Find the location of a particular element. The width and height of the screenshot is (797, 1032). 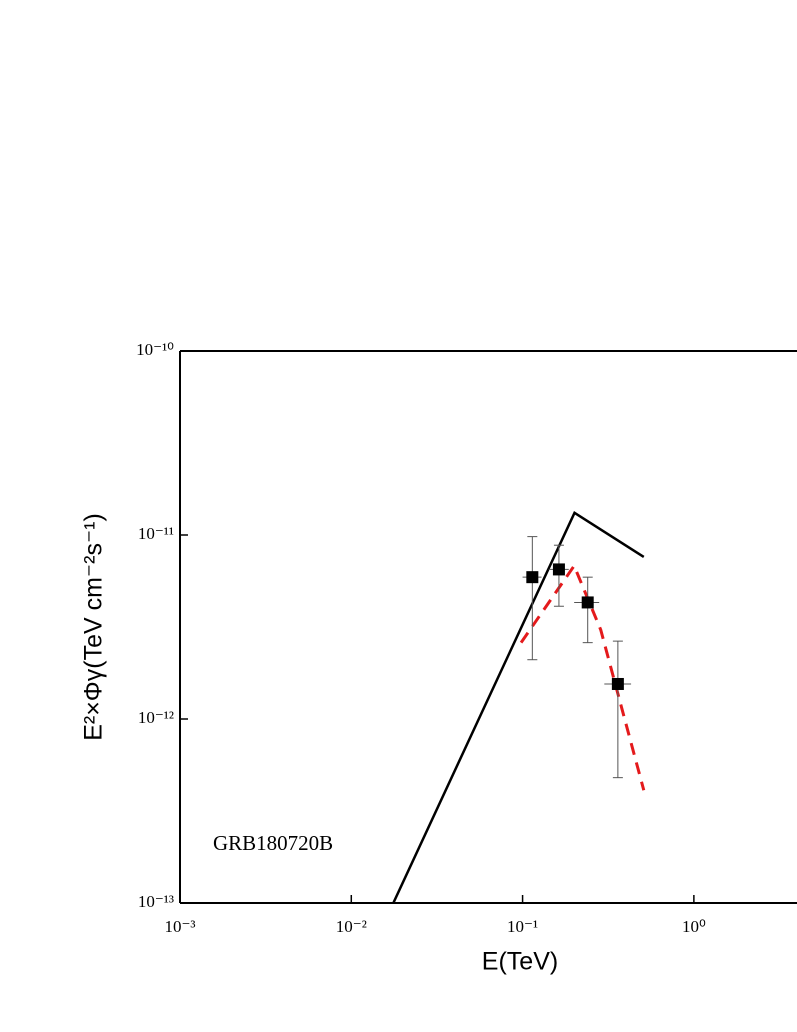

x-tick-label: 10⁻³ is located at coordinates (179, 926).